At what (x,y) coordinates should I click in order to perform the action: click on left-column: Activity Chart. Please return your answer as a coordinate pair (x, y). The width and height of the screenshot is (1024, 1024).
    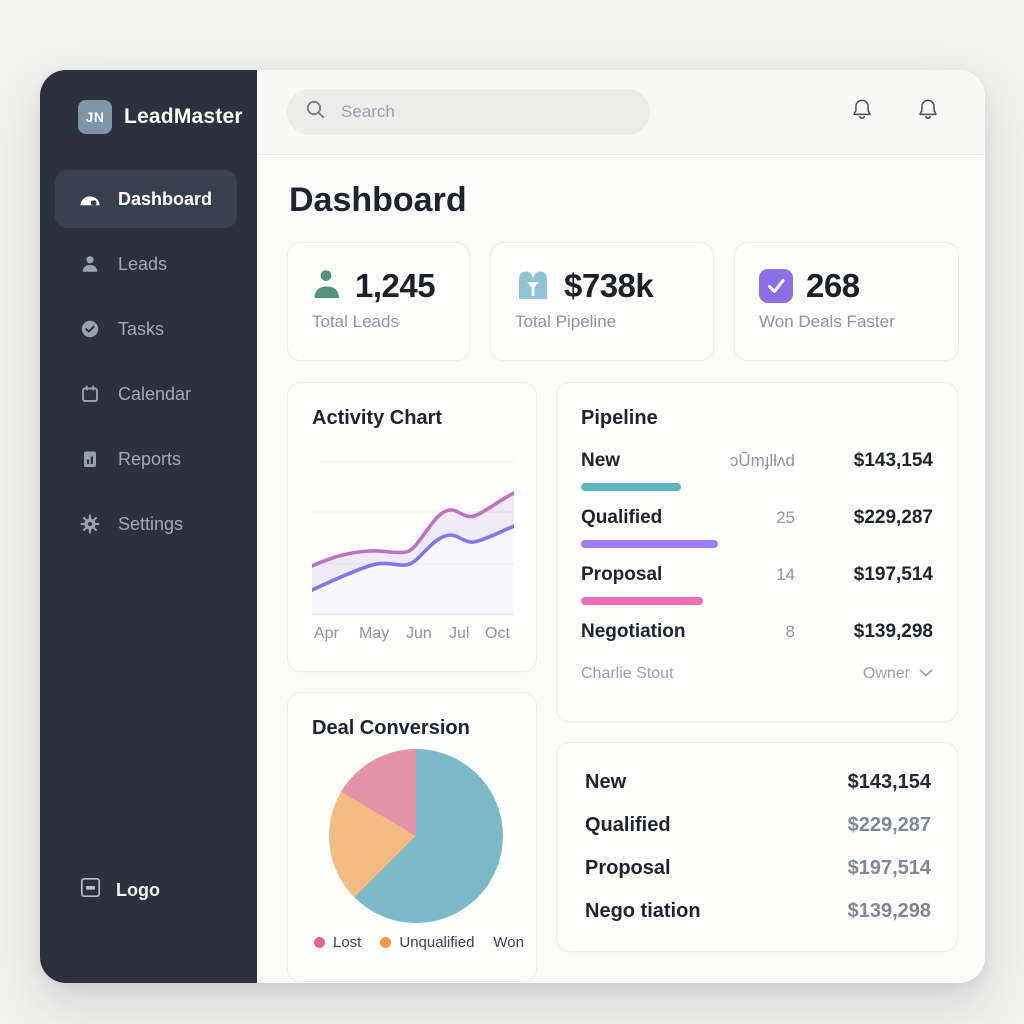
    Looking at the image, I should click on (412, 682).